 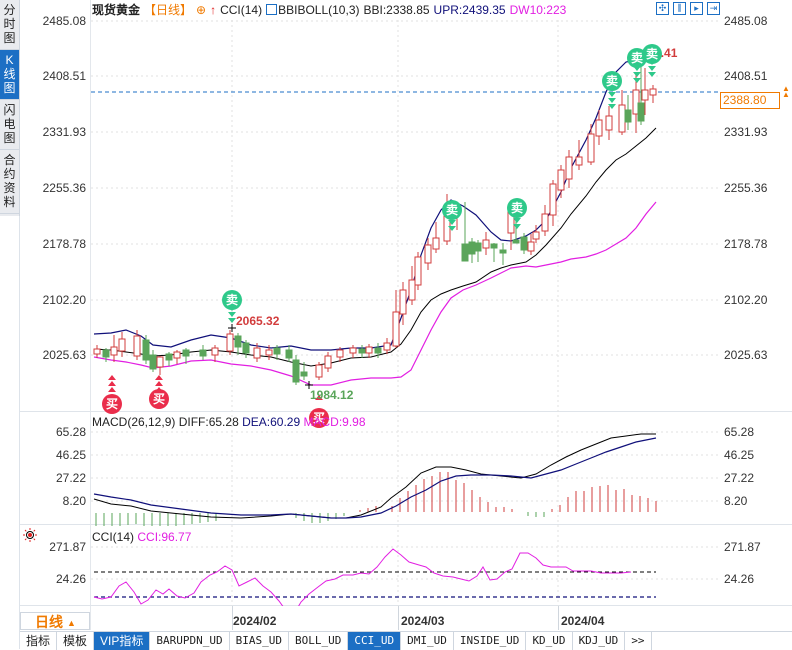 What do you see at coordinates (334, 422) in the screenshot?
I see `macd-value: MACD:9.98` at bounding box center [334, 422].